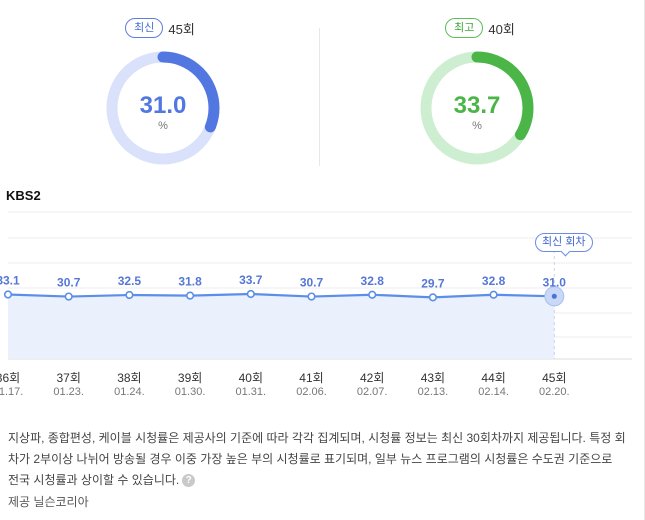  I want to click on best-badge: 최고, so click(464, 28).